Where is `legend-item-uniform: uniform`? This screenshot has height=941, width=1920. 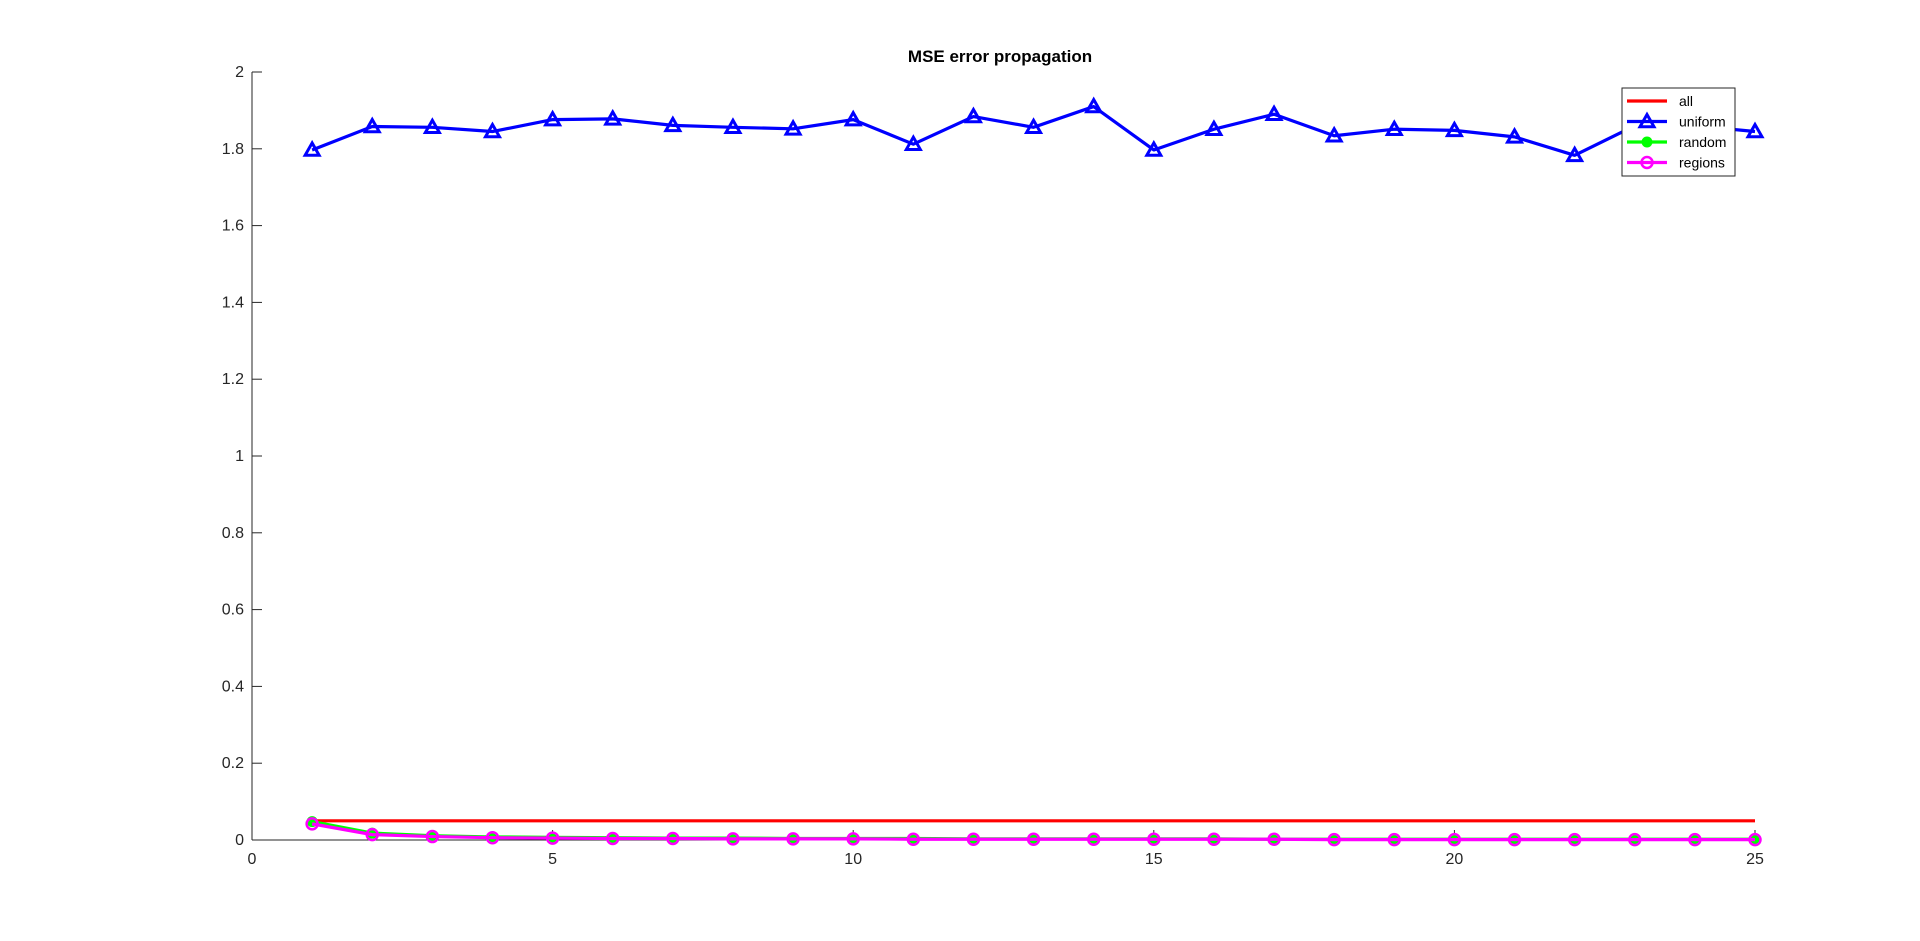 legend-item-uniform: uniform is located at coordinates (1676, 120).